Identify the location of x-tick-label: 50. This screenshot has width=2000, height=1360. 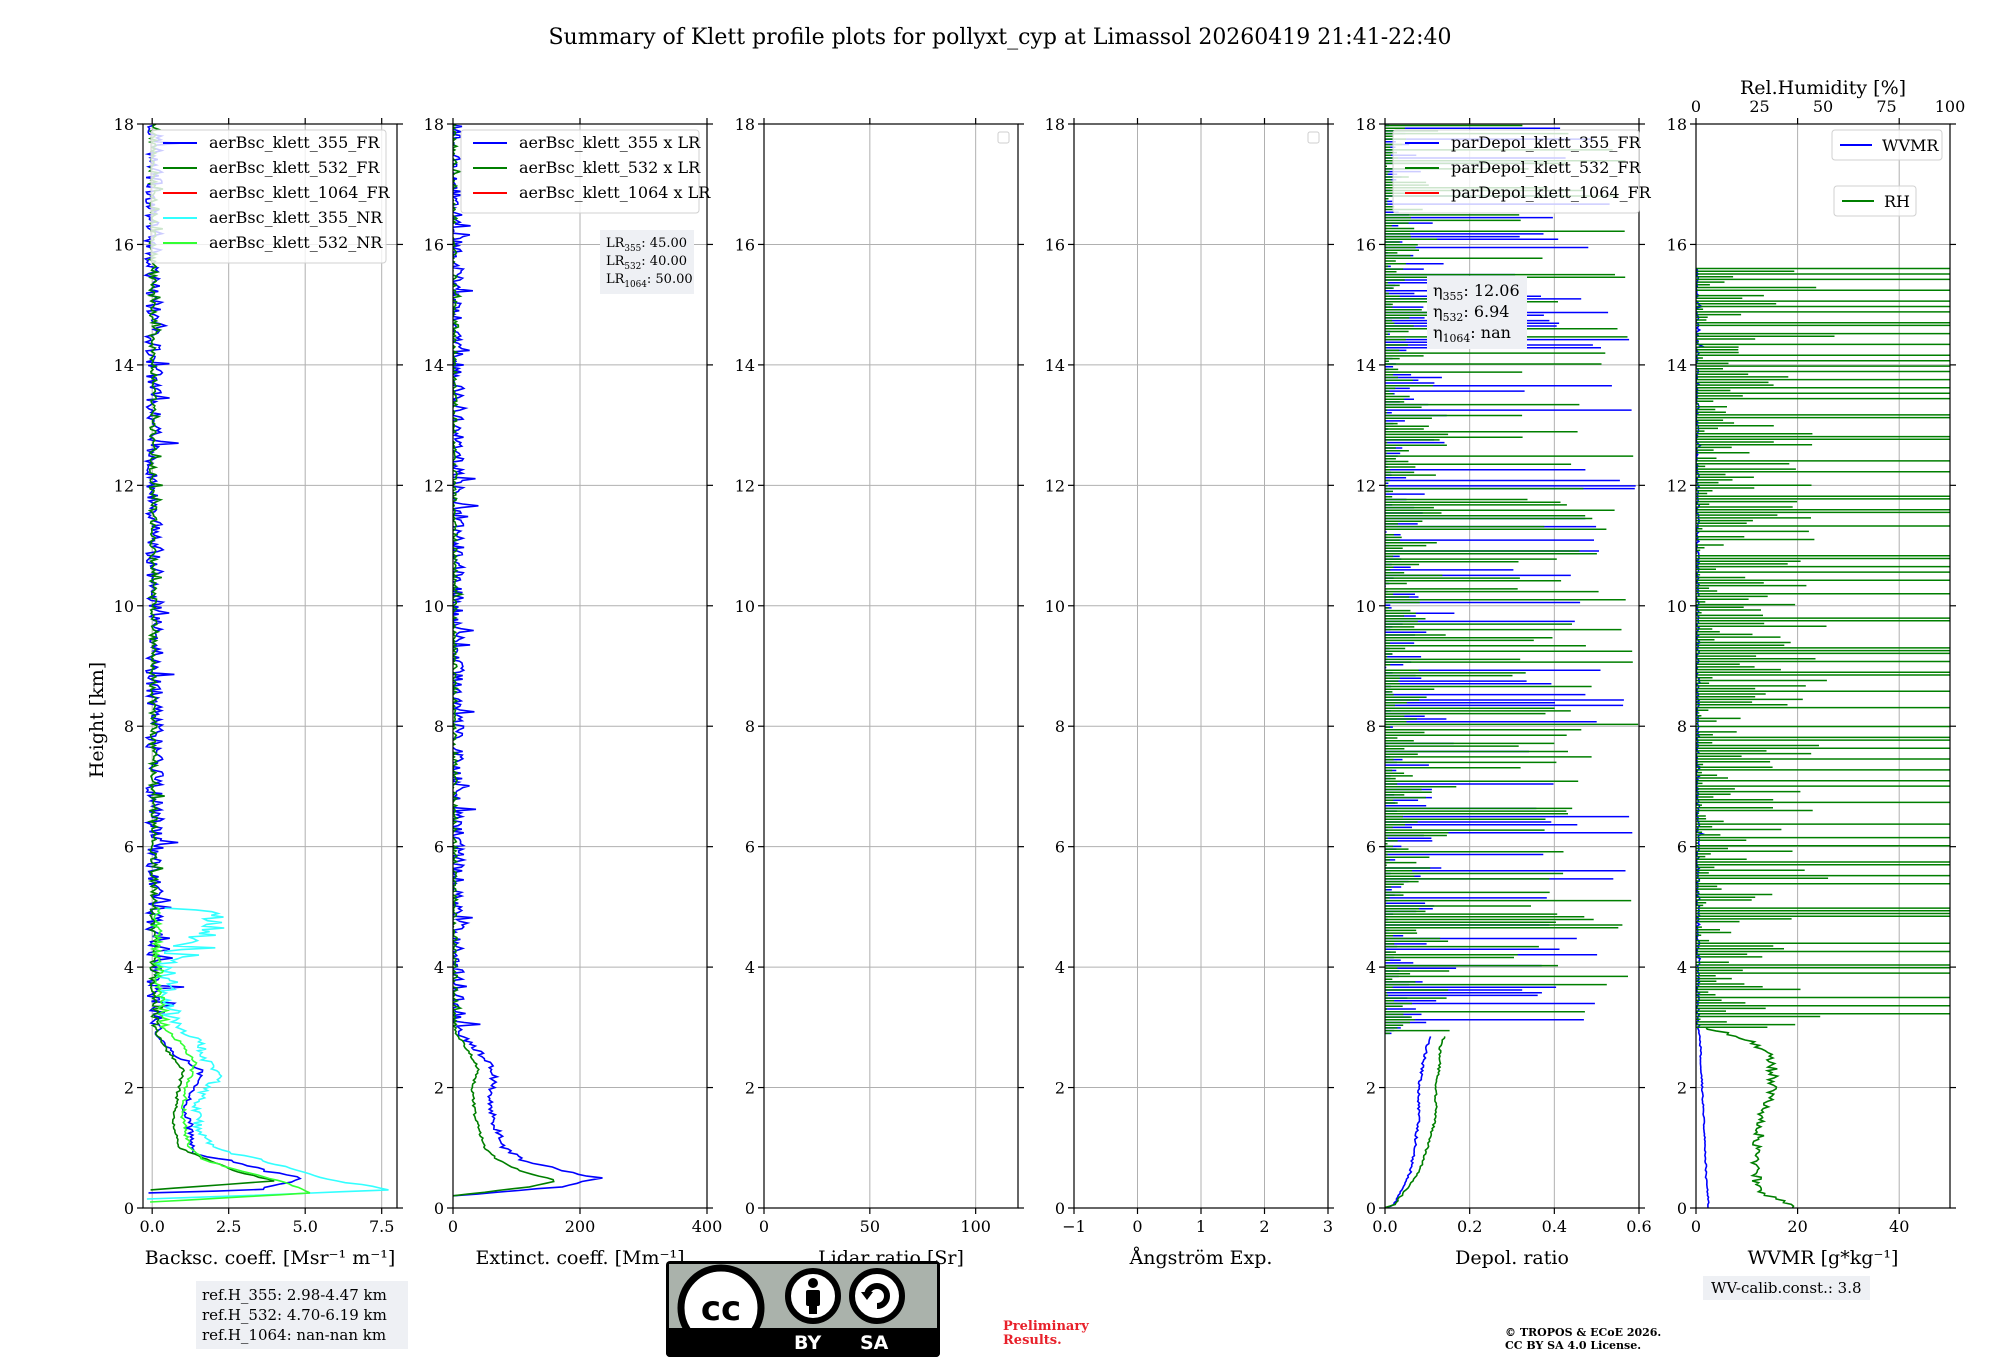
(870, 1226).